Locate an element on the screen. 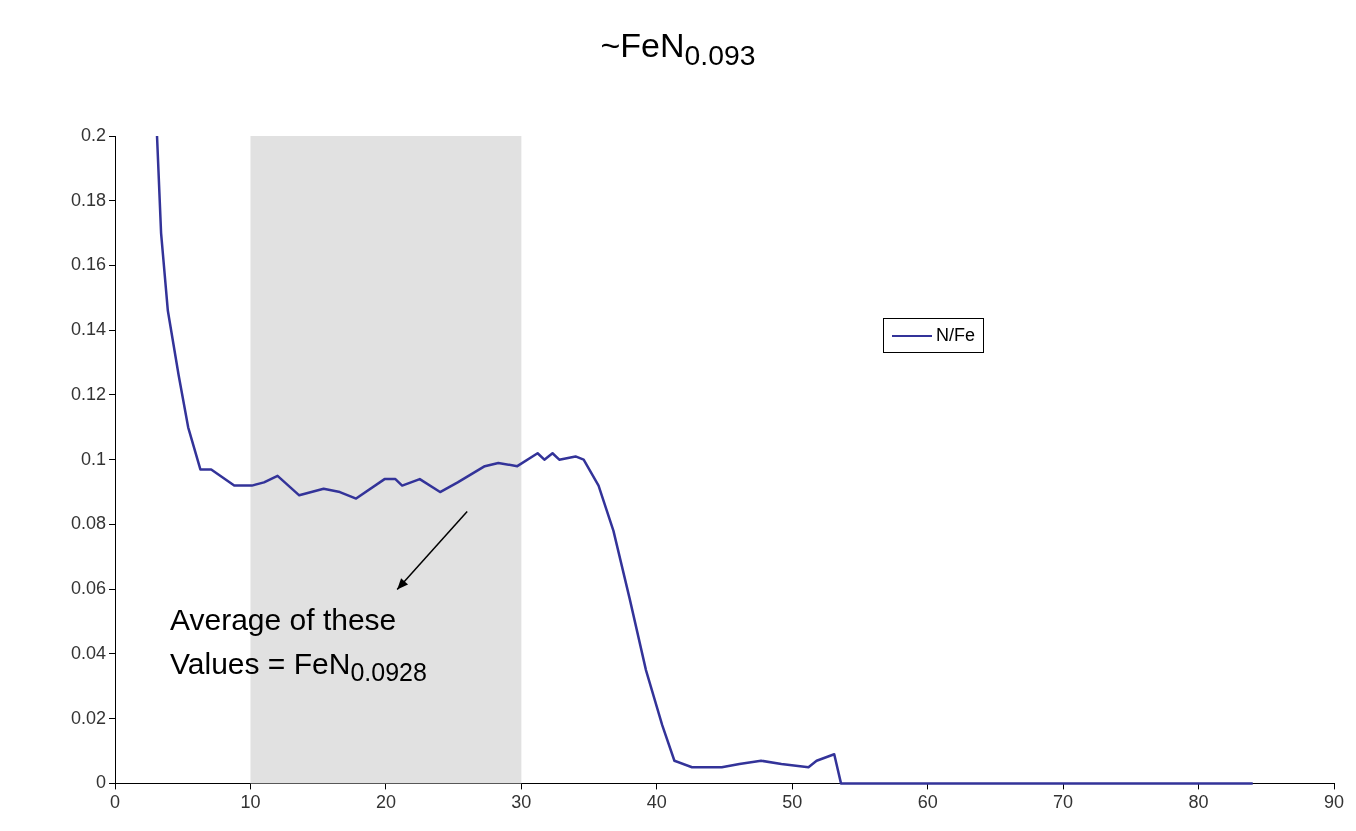 The image size is (1356, 831). y-tick-label: 0.04 is located at coordinates (88, 652).